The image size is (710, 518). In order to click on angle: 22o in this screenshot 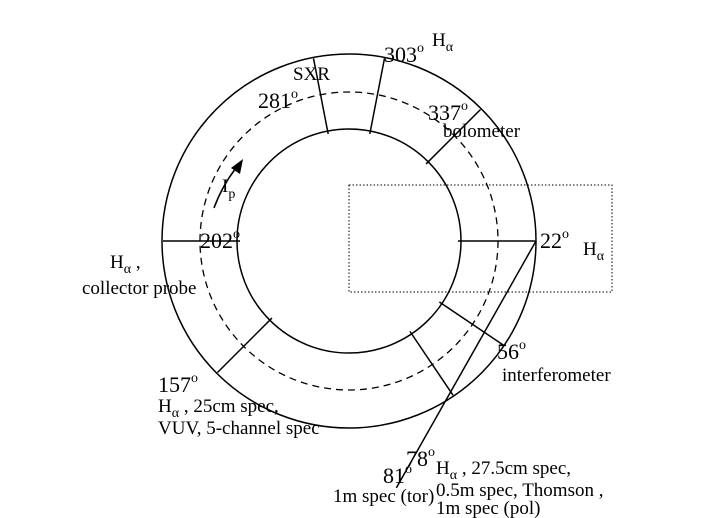, I will do `click(554, 240)`.